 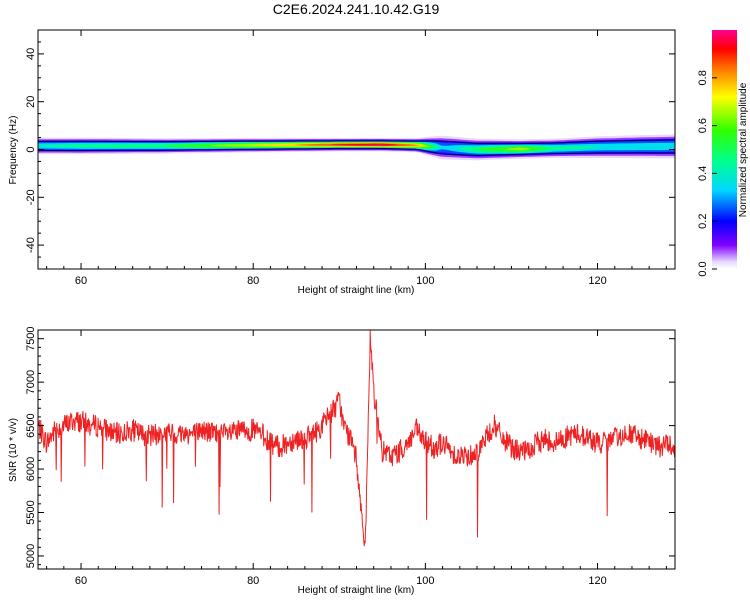 What do you see at coordinates (31, 54) in the screenshot?
I see `spectrogram-ytick-label: 40` at bounding box center [31, 54].